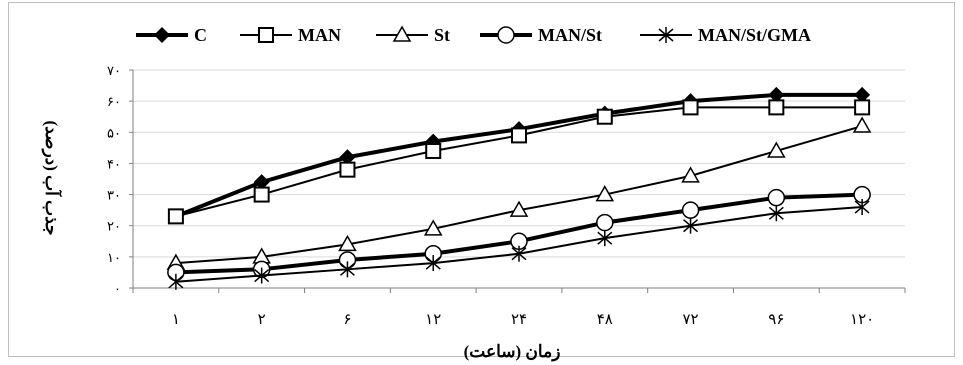 This screenshot has width=963, height=365. Describe the element at coordinates (290, 35) in the screenshot. I see `legend-item-man: MAN` at that location.